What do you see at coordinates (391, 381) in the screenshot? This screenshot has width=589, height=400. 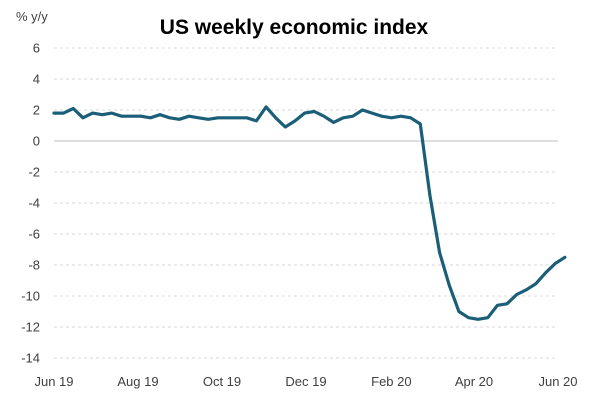 I see `x-tick-label: Feb 20` at bounding box center [391, 381].